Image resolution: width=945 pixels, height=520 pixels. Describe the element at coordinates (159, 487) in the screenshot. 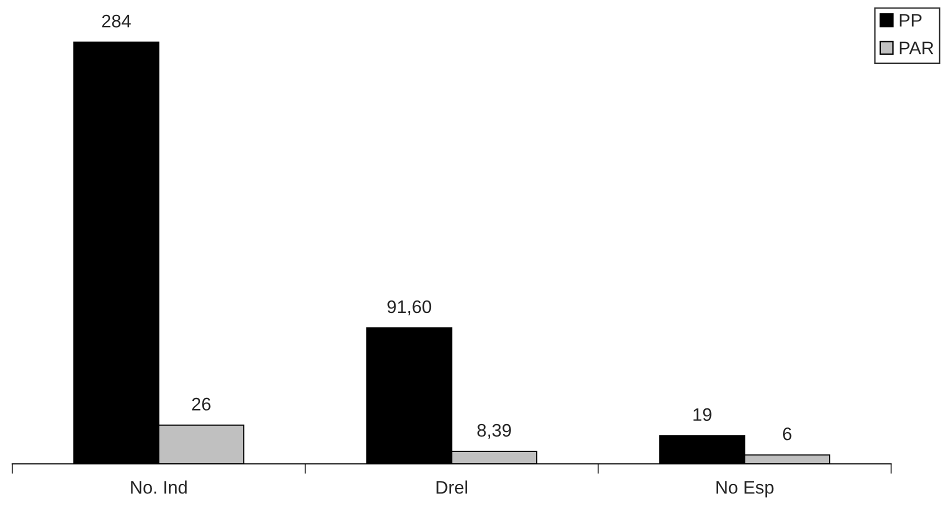

I see `x-tick-label: No. Ind` at that location.